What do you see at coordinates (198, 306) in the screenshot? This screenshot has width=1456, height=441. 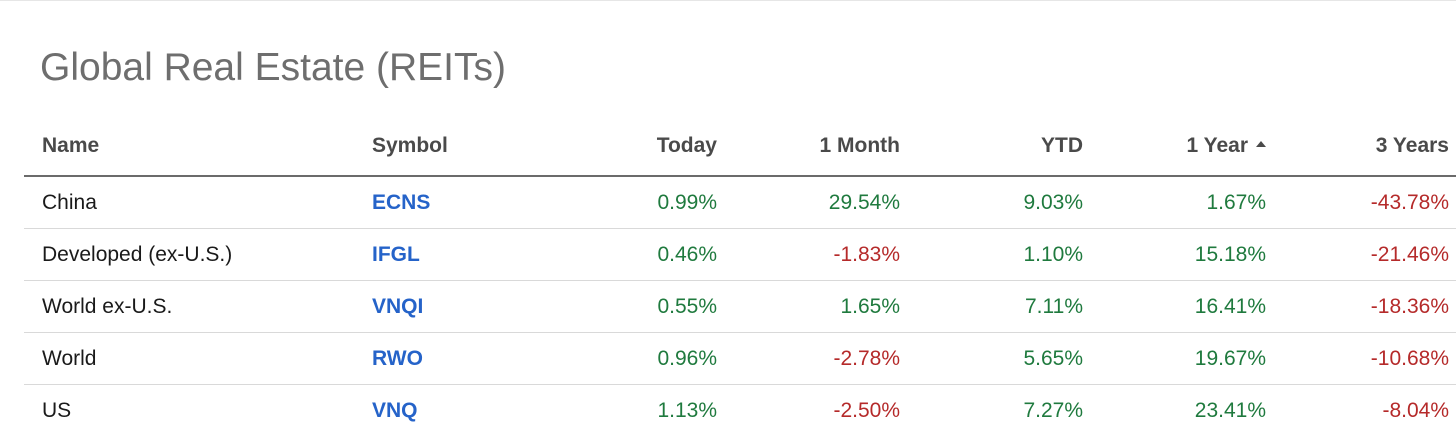 I see `cell-name: World ex-U.S.` at bounding box center [198, 306].